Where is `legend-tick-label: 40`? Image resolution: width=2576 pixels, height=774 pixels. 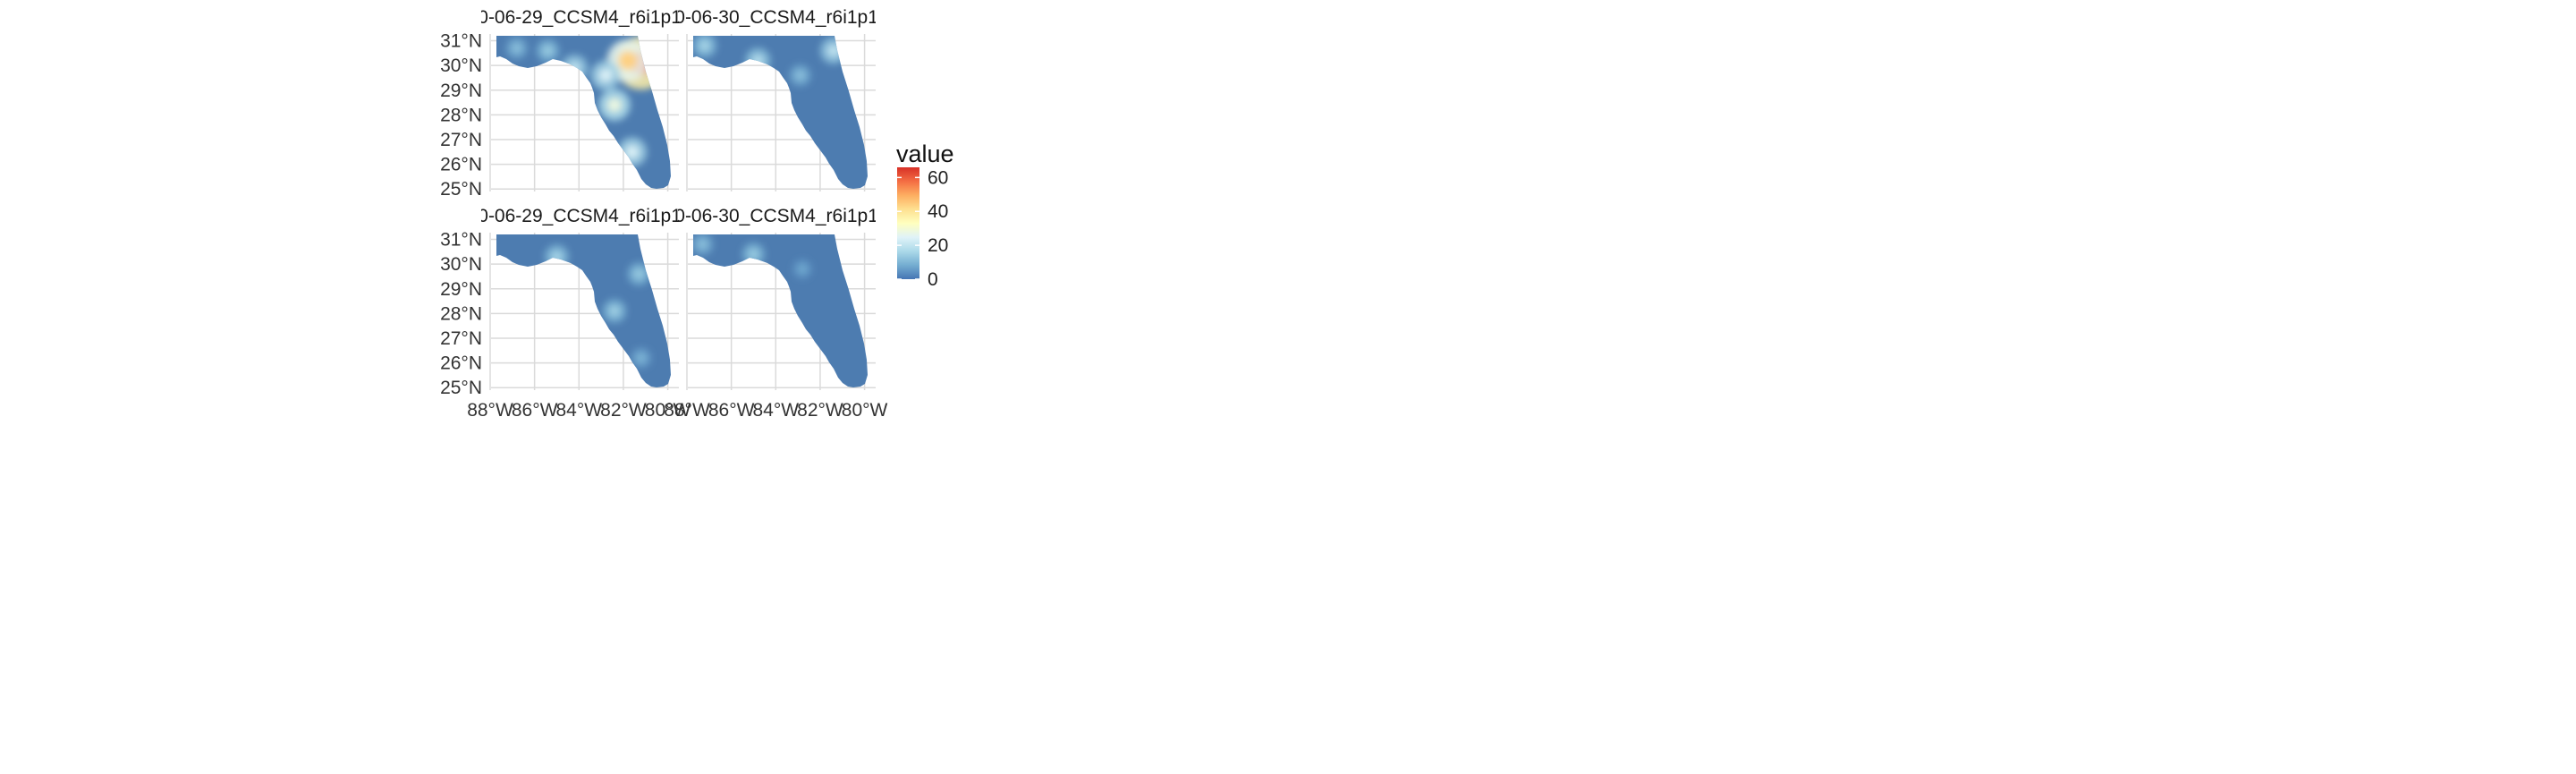
legend-tick-label: 40 is located at coordinates (938, 211).